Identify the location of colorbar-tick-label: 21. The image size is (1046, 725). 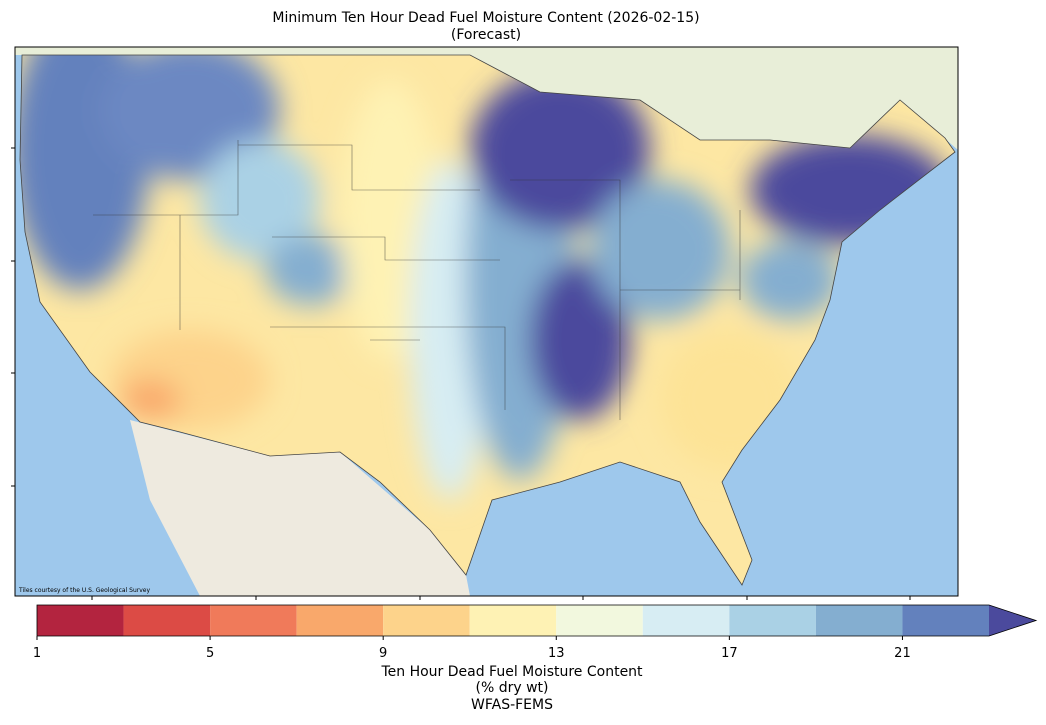
(902, 653).